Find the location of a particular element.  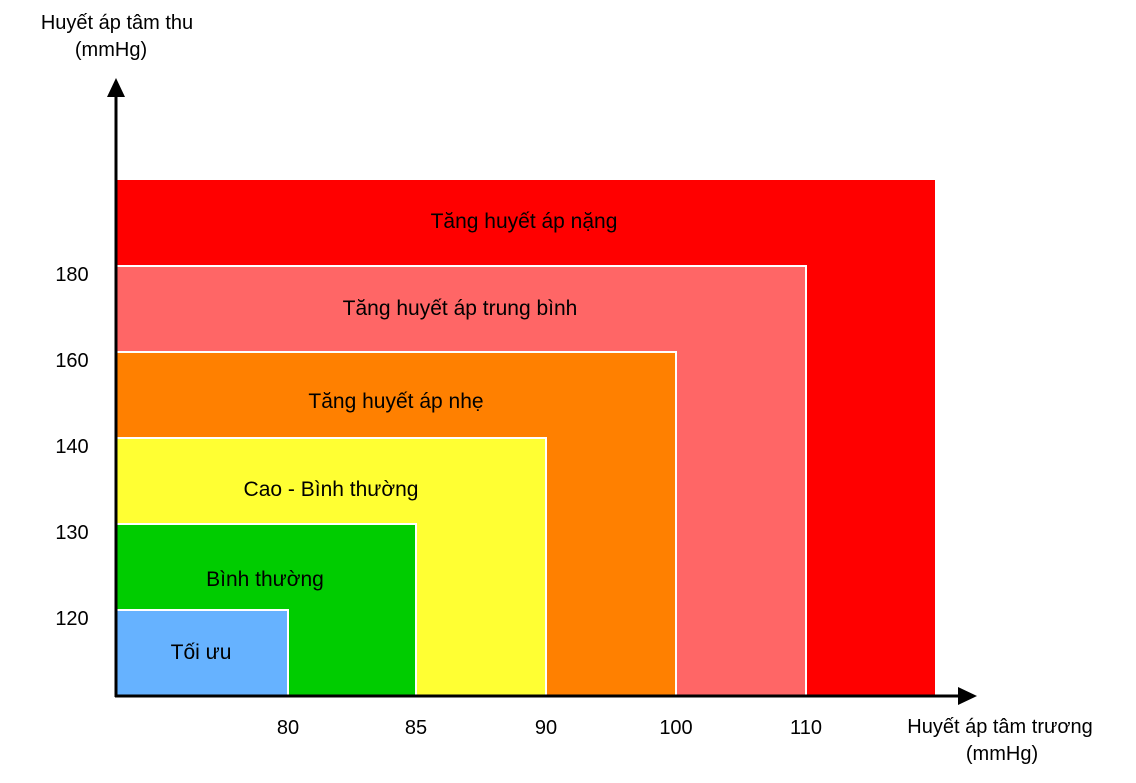

zone-label-moderate: Tăng huyết áp trung bình is located at coordinates (460, 308).